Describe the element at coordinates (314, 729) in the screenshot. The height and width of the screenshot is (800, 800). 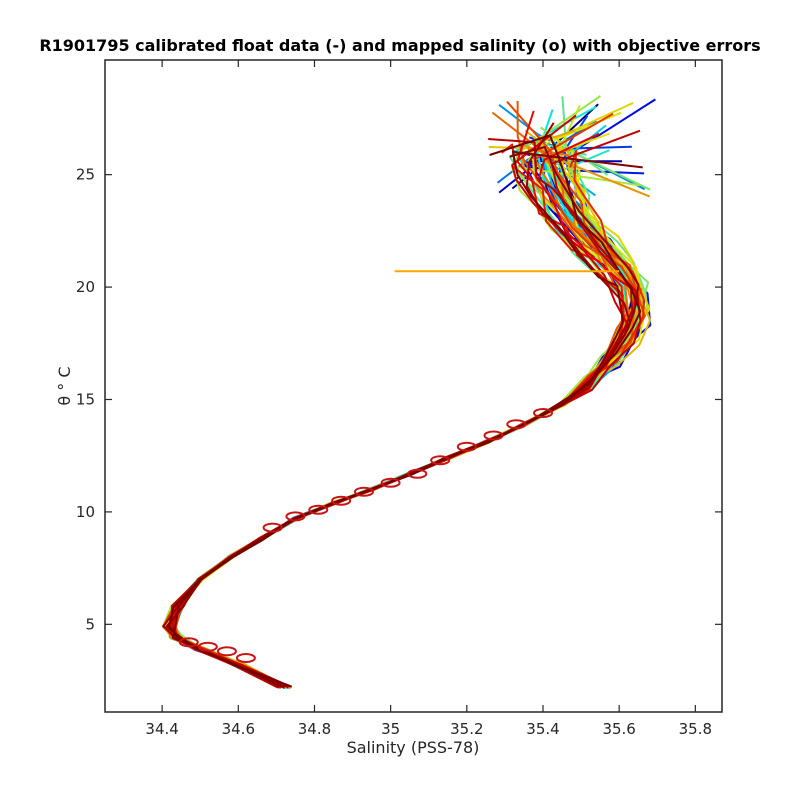
I see `x-tick-label: 34.8` at that location.